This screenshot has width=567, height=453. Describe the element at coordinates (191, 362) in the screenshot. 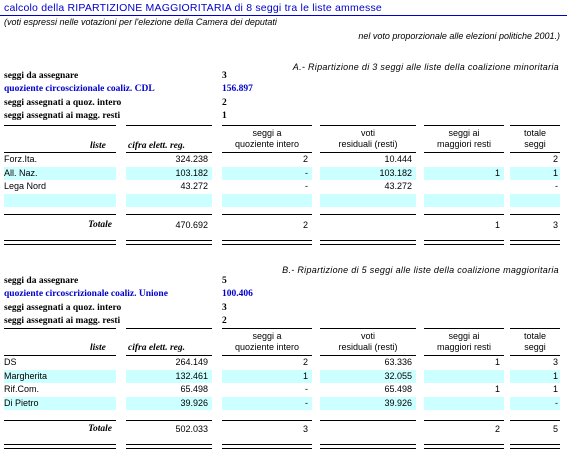

I see `row-cifra: 264.149` at that location.